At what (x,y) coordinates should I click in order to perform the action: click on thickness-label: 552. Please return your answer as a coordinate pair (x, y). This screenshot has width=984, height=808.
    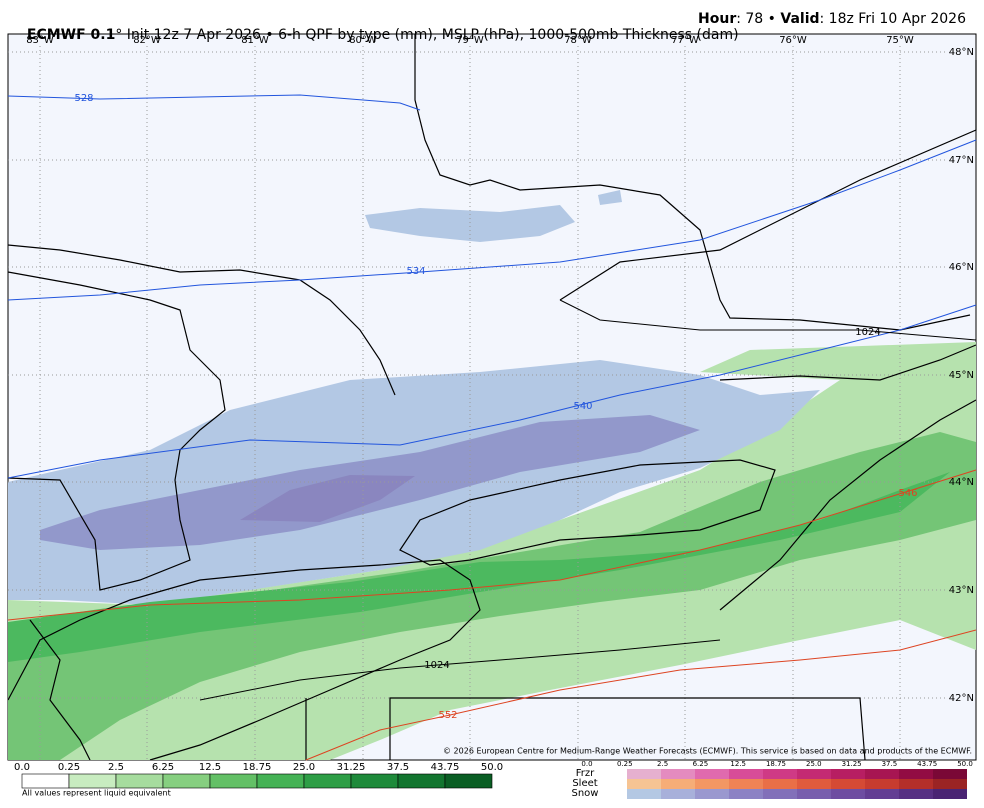
    Looking at the image, I should click on (447, 715).